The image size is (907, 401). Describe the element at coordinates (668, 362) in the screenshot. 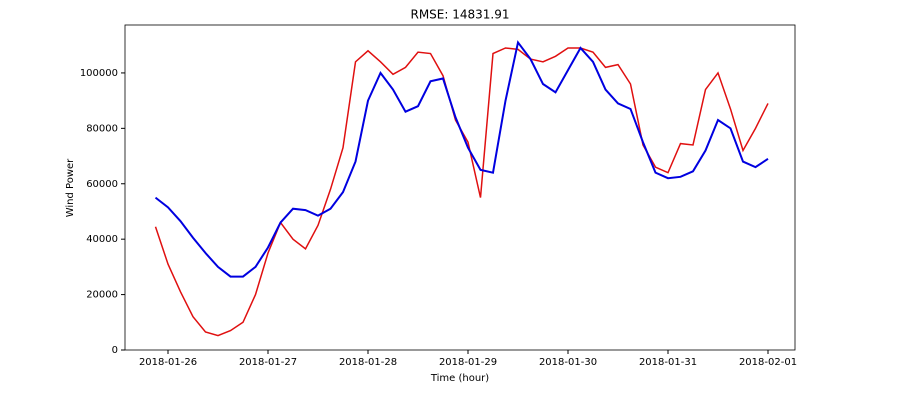

I see `x-tick-label: 2018-01-31` at that location.